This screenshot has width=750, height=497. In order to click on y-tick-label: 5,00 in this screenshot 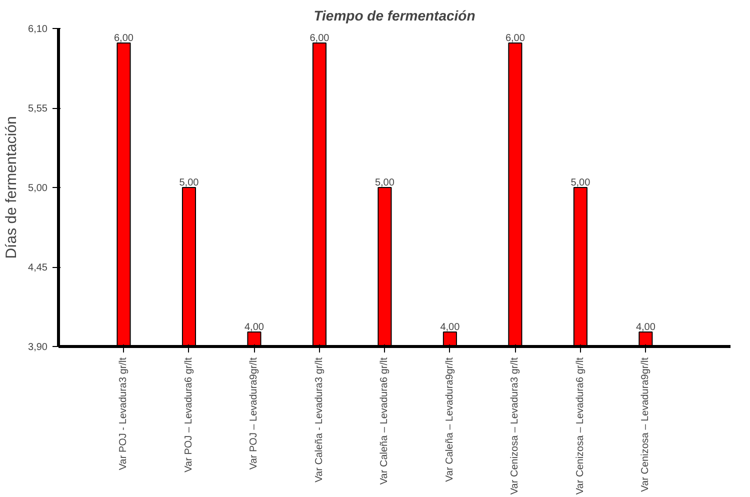, I will do `click(38, 188)`.